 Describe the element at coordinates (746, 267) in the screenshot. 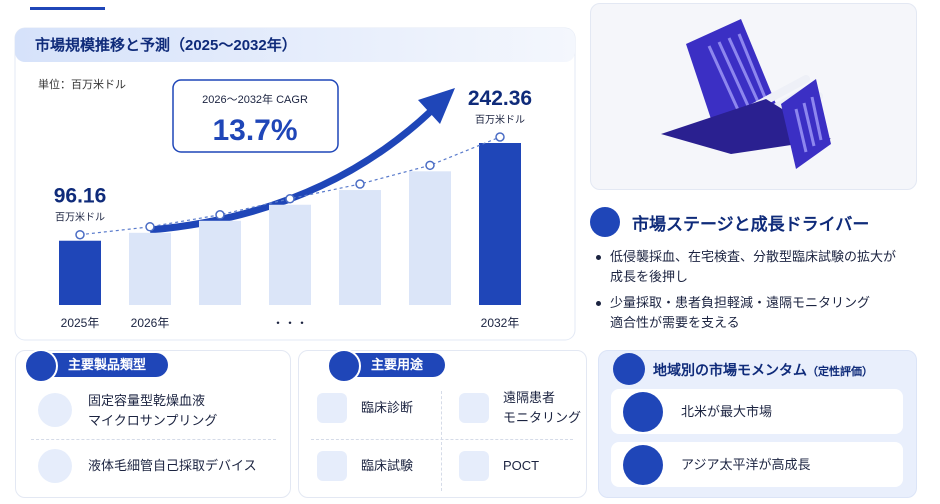

I see `stage-bullet: 低侵襲採血、在宅検査、分散型臨床試験の拡大が 成長を後押し` at that location.